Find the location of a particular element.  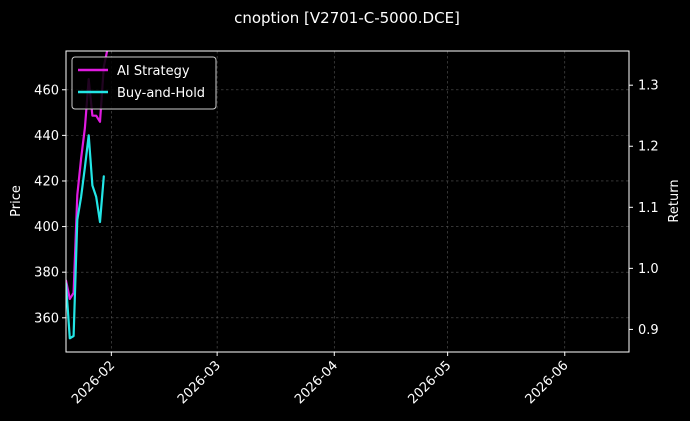

y-left-tick-label: 360 is located at coordinates (46, 318).